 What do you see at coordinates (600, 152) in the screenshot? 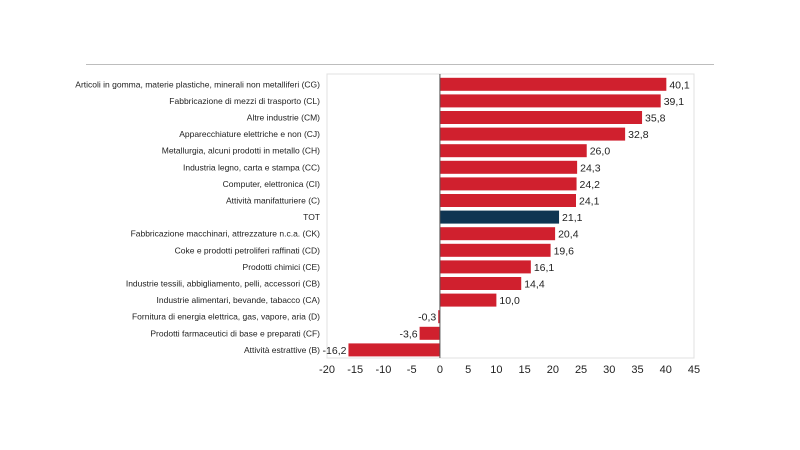
I see `value-label: 26,0` at bounding box center [600, 152].